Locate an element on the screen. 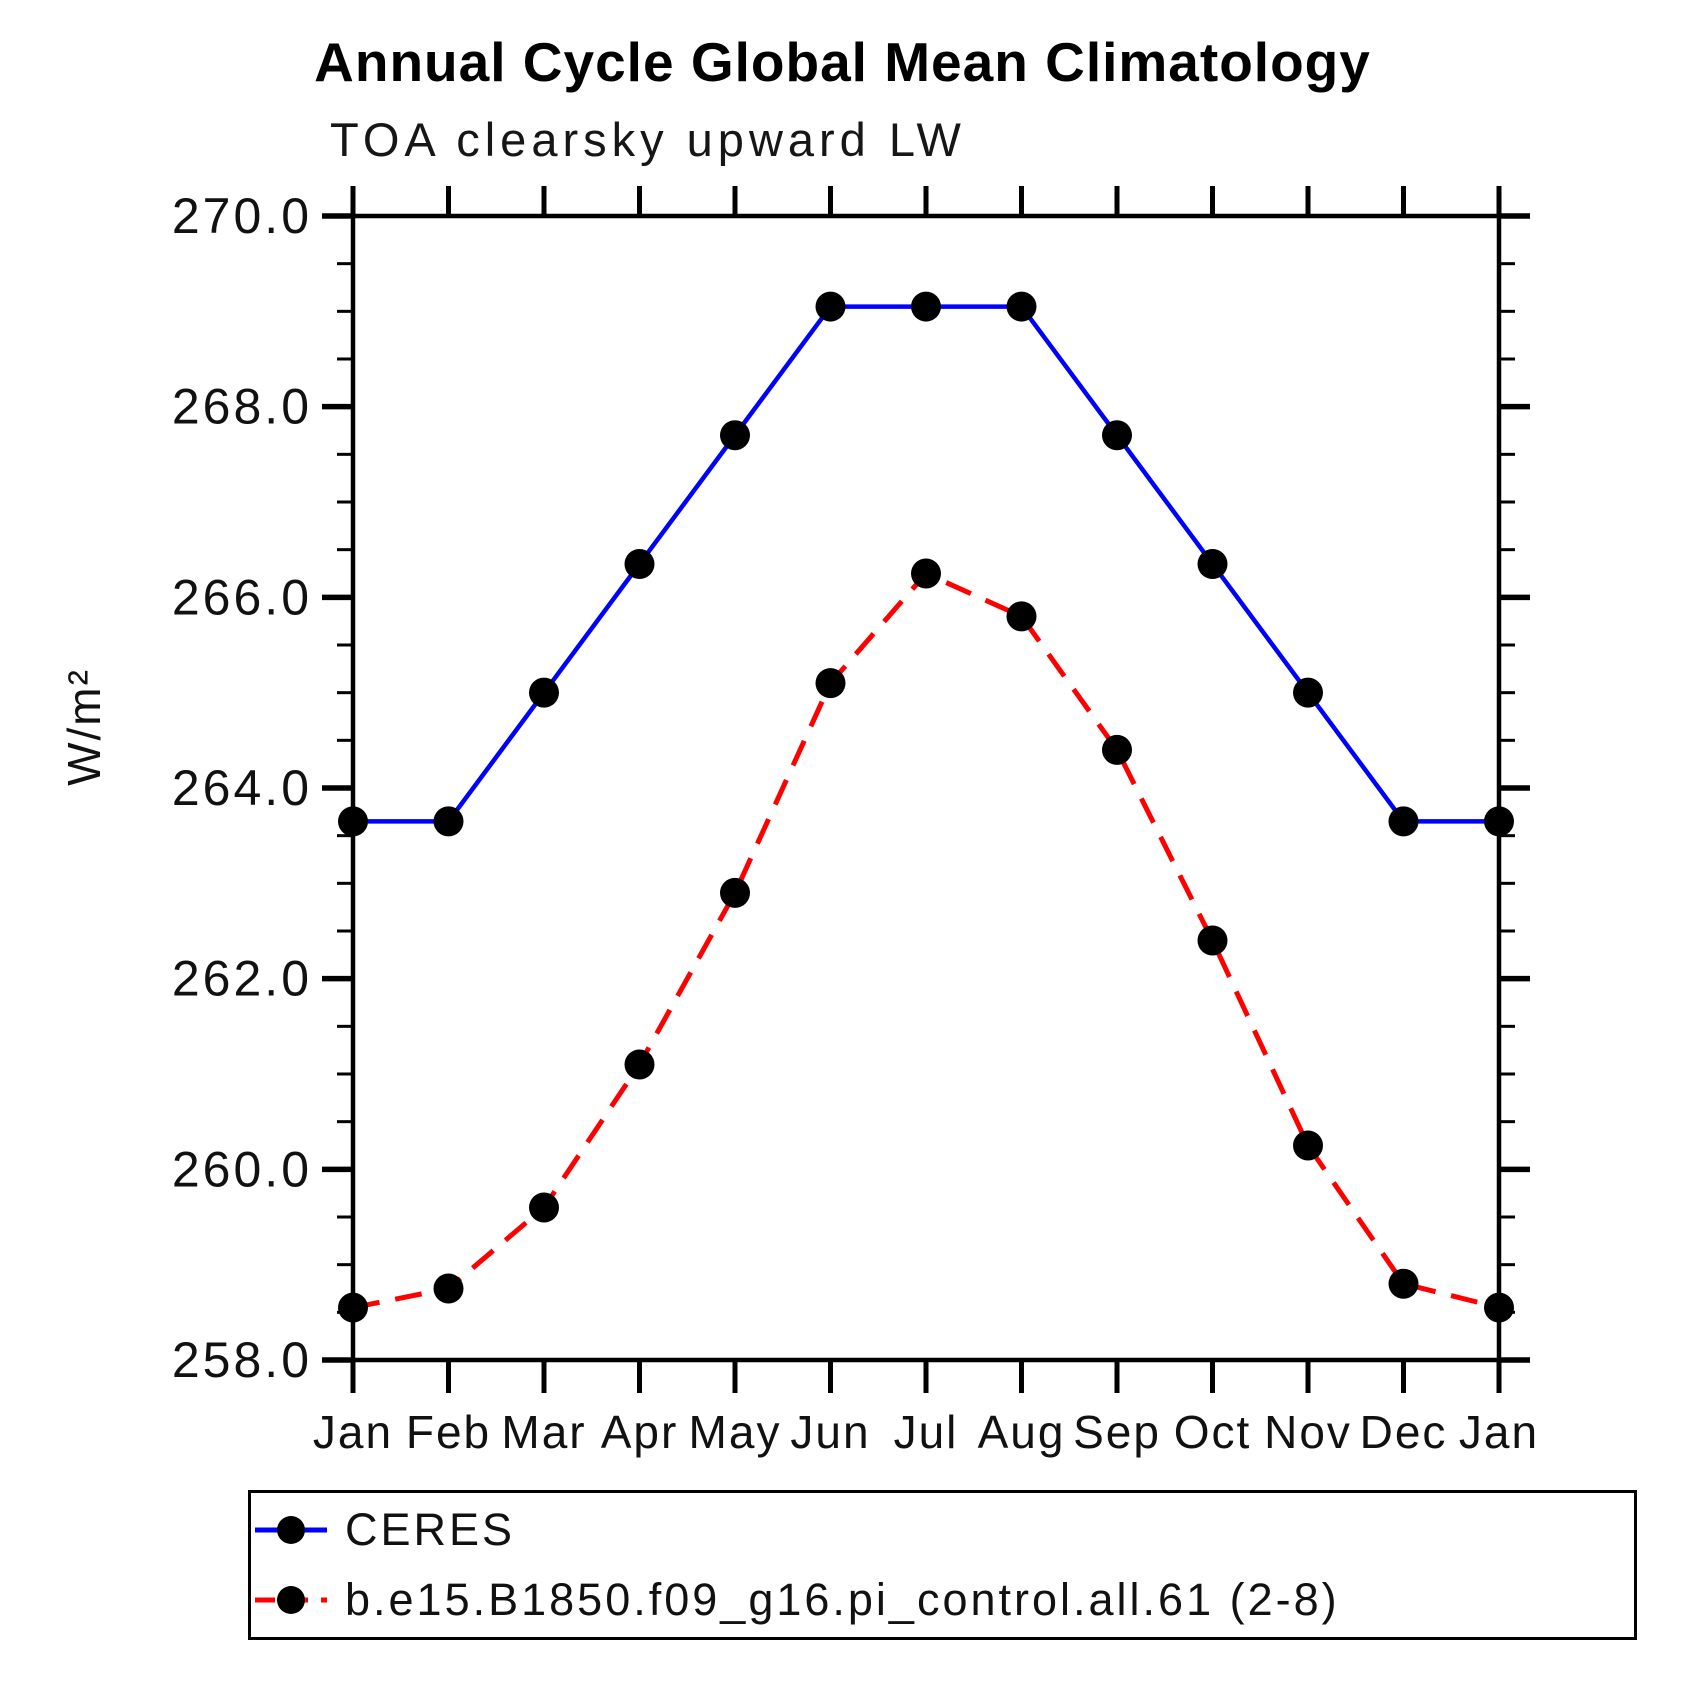 The image size is (1685, 1685). x-axis-tick-label: Nov is located at coordinates (1308, 1432).